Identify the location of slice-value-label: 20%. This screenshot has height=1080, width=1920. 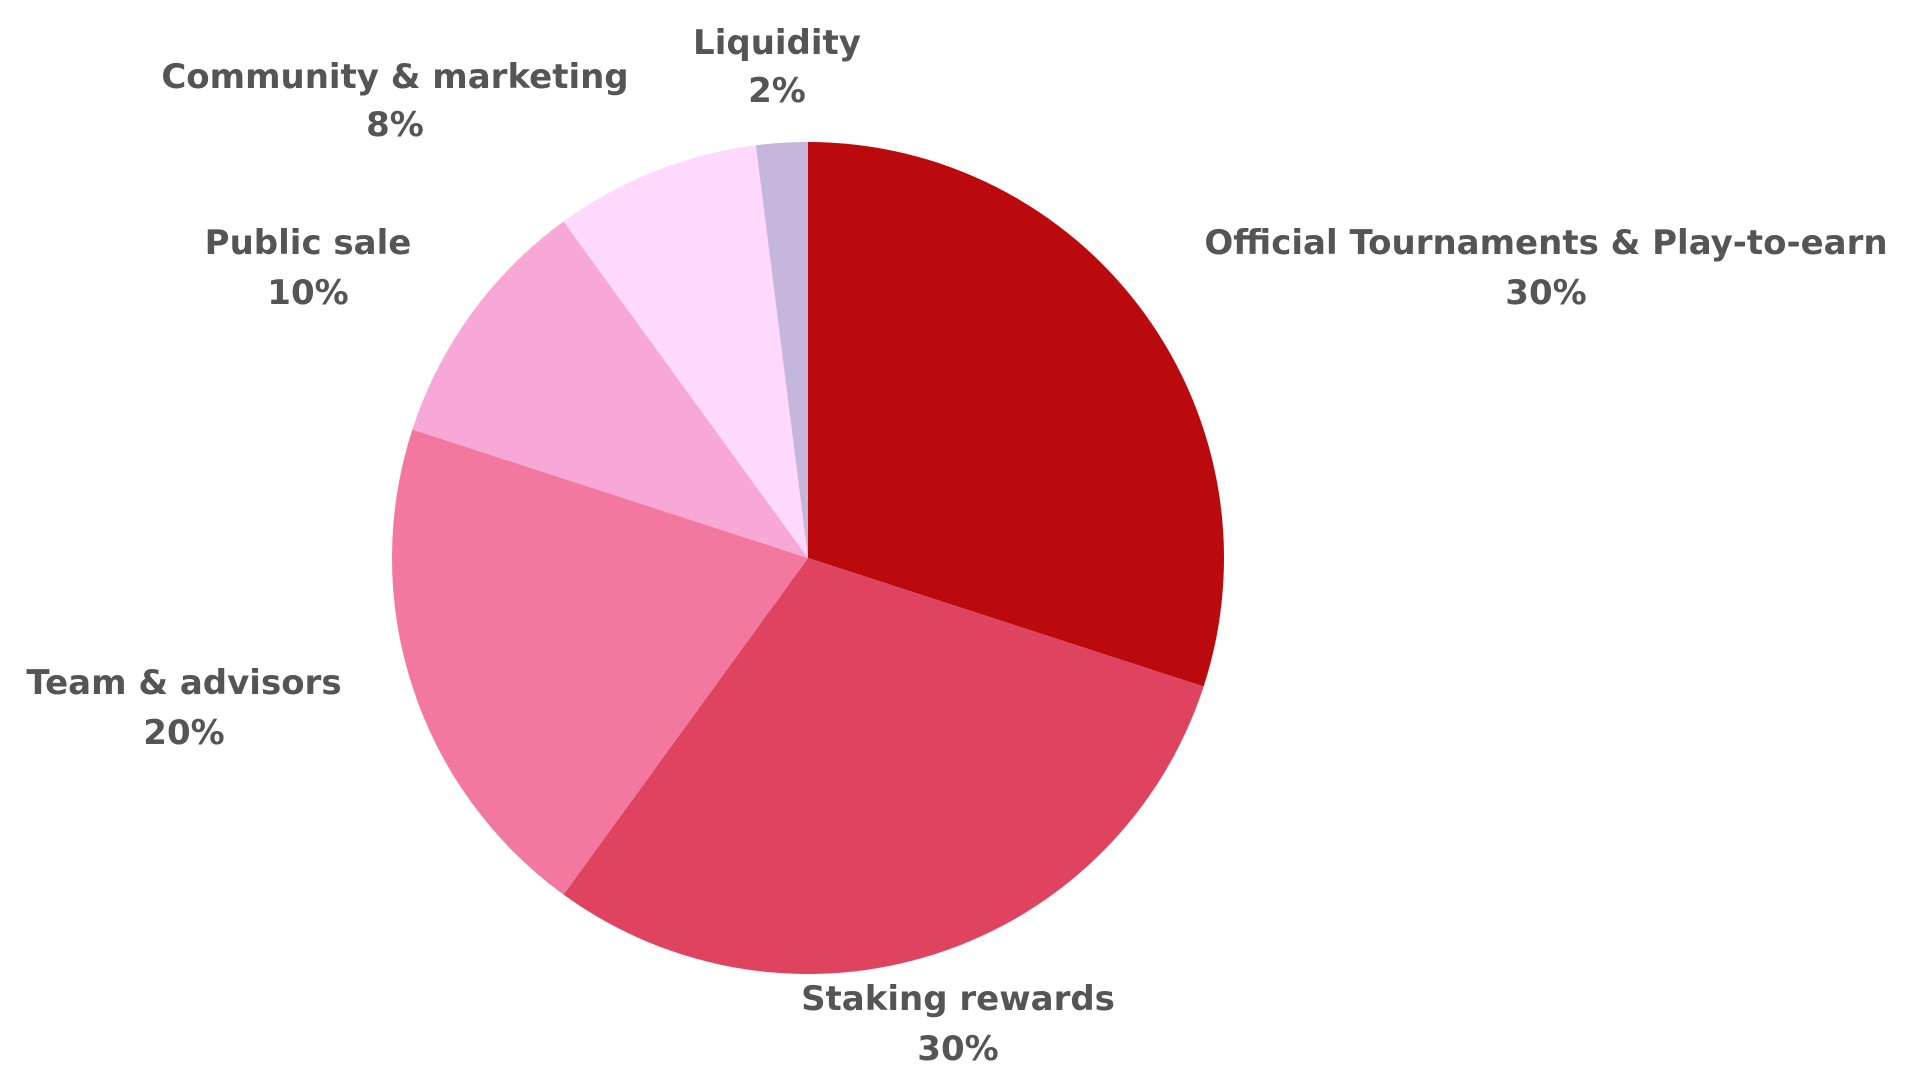
(183, 733).